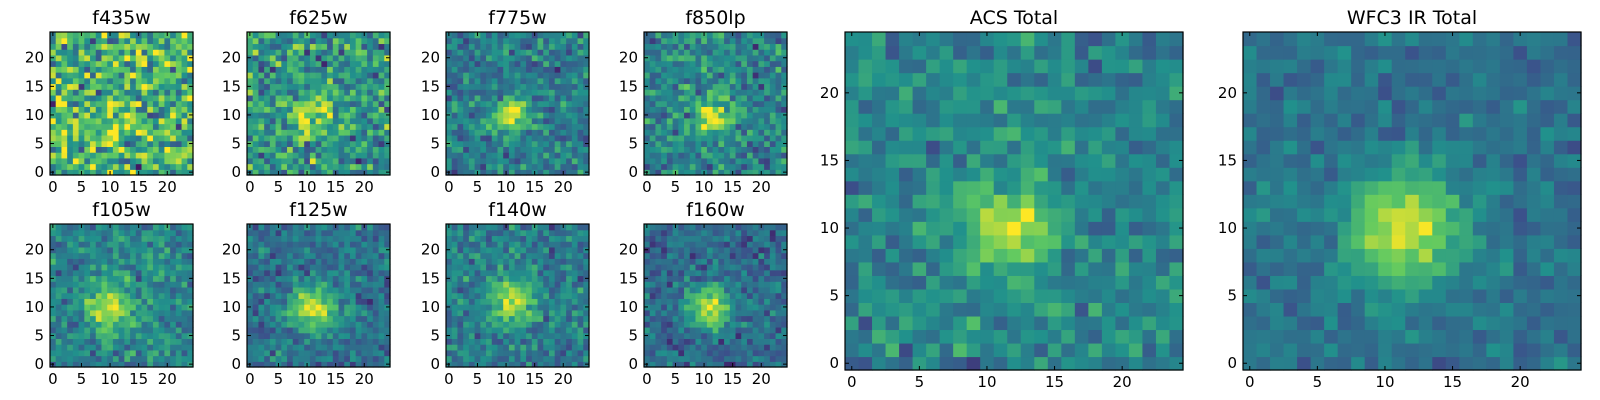 The image size is (1600, 400). What do you see at coordinates (534, 379) in the screenshot?
I see `x-tick-label: 15` at bounding box center [534, 379].